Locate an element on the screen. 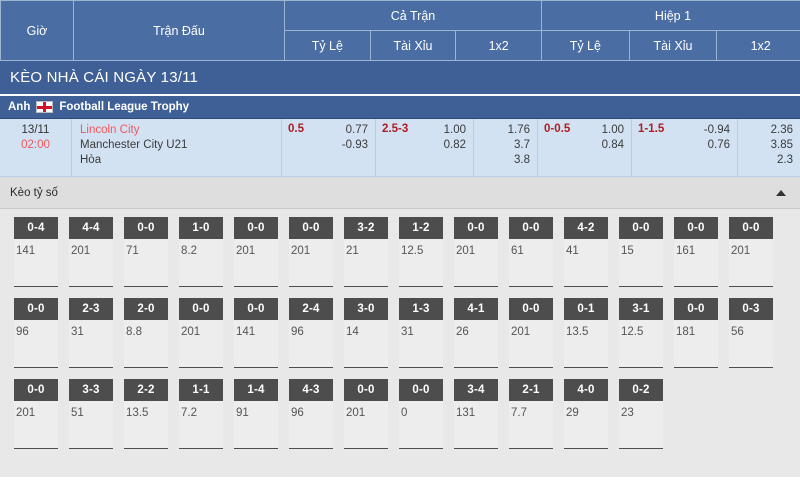 The image size is (800, 500). score-odds-value: 21 is located at coordinates (366, 263).